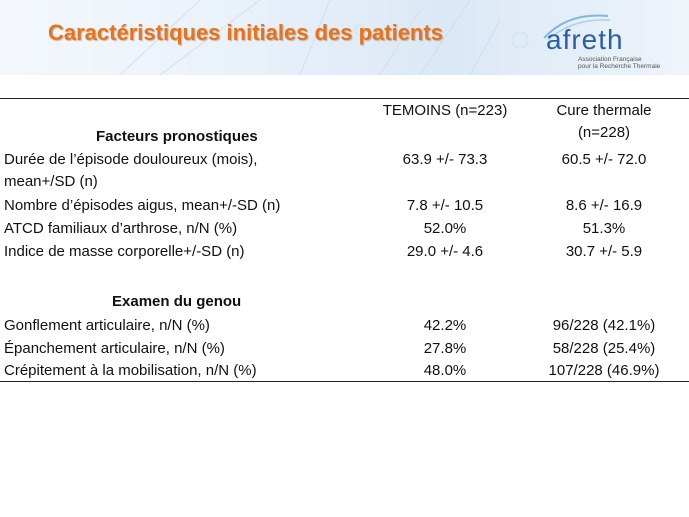 The height and width of the screenshot is (517, 689). Describe the element at coordinates (610, 59) in the screenshot. I see `logo-subtitle-line-1: Association Française` at that location.